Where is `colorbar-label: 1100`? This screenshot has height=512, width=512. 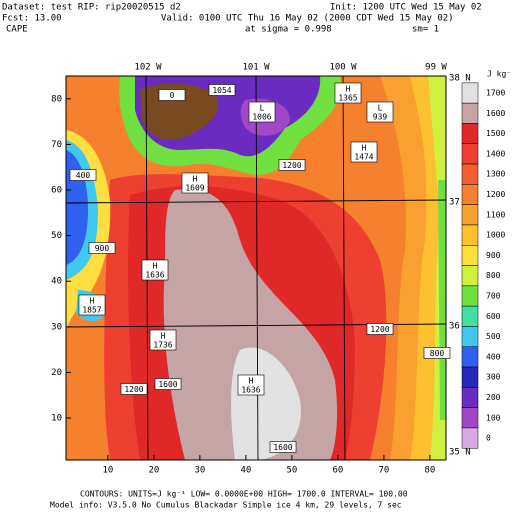 colorbar-label: 1100 is located at coordinates (495, 214).